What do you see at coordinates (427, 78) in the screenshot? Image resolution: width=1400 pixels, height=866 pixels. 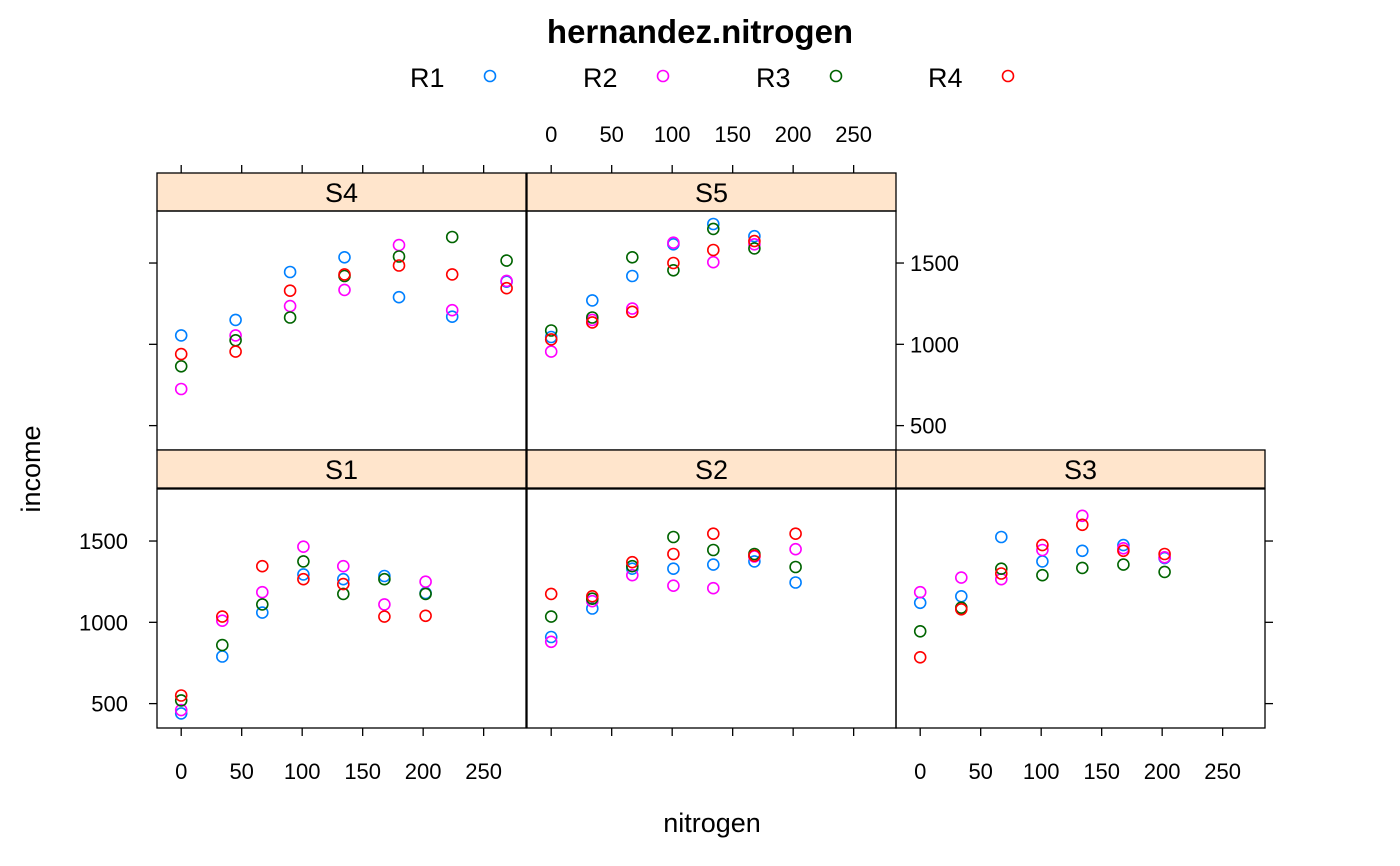 I see `legend-label-r1: R1` at bounding box center [427, 78].